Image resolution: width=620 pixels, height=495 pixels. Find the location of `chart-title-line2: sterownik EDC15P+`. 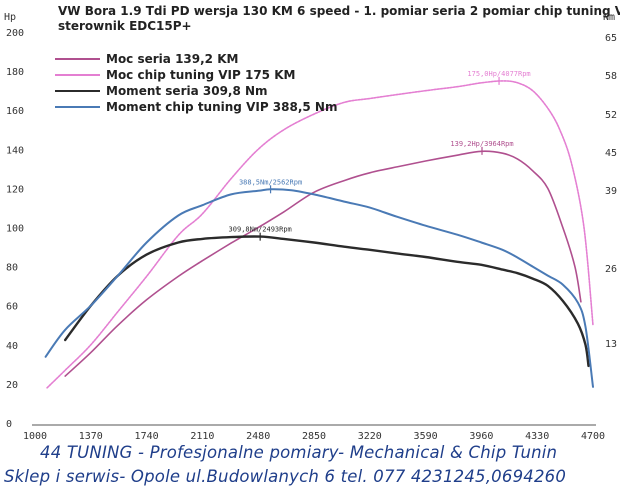

chart-title-line2: sterownik EDC15P+ is located at coordinates (125, 26).